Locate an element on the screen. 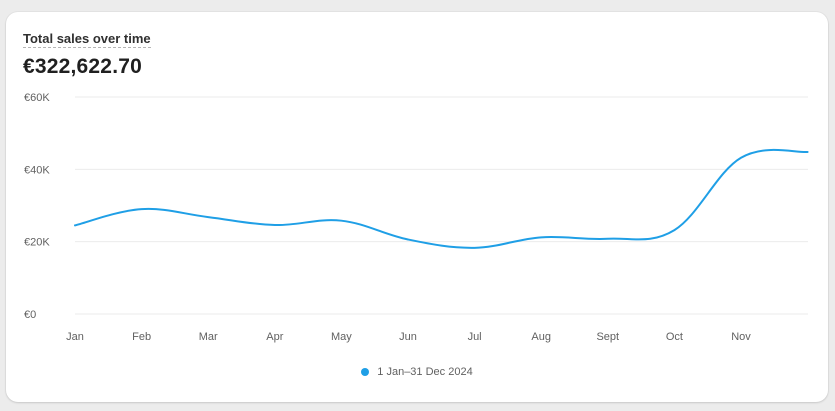  x-tick-label: Jun is located at coordinates (408, 337).